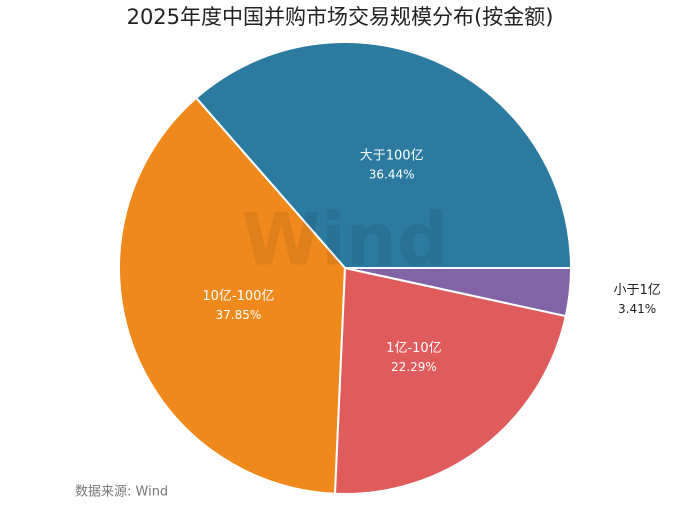  I want to click on slice-value-label: 22.29%, so click(414, 367).